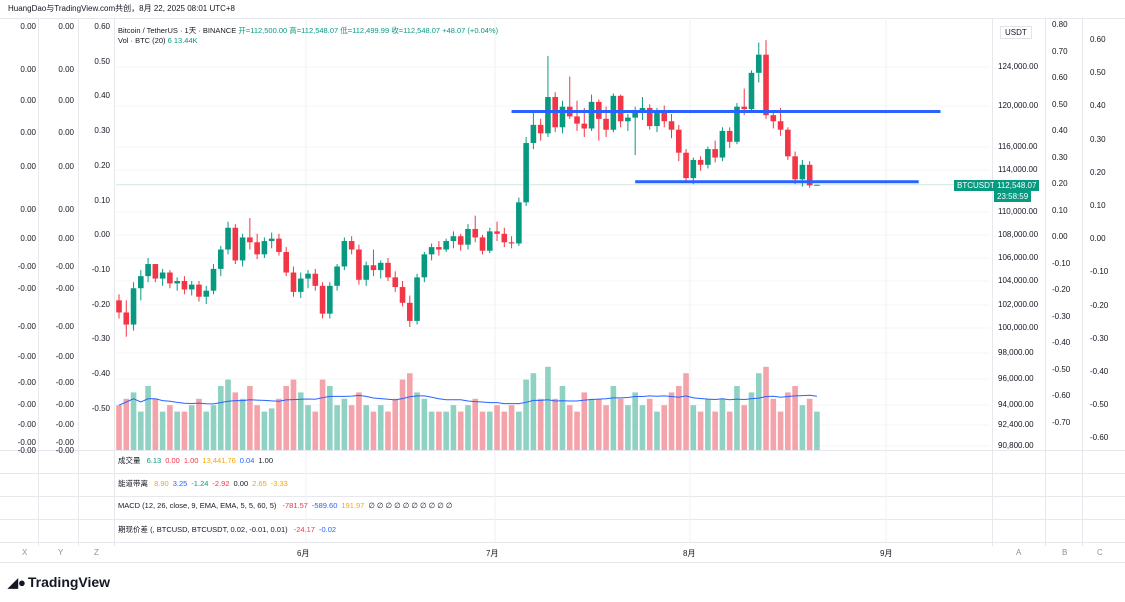 The image size is (1125, 602). Describe the element at coordinates (195, 460) in the screenshot. I see `indicator-row: 成交量 6.13 0.00 1.00 13,441.76 0.04 1.00` at that location.